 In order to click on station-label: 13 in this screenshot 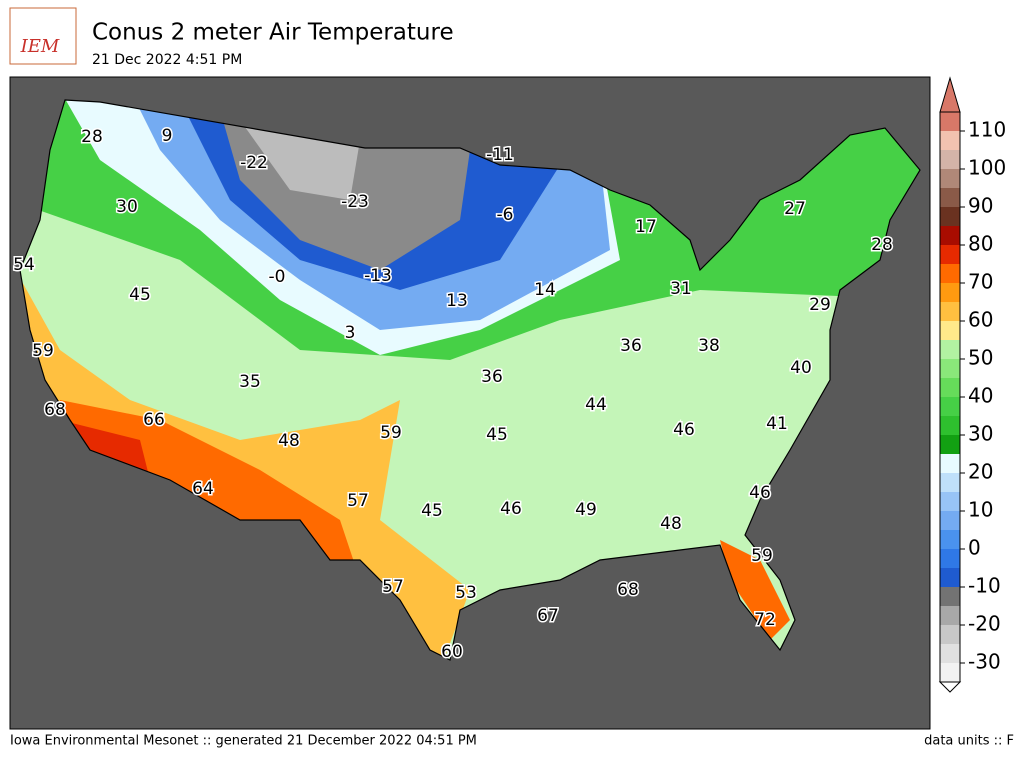, I will do `click(457, 301)`.